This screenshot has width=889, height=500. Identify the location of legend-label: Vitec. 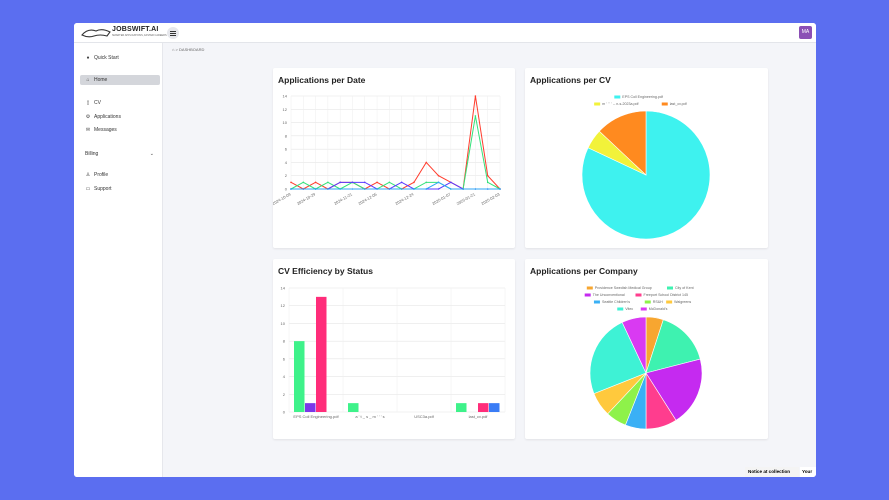
(629, 309).